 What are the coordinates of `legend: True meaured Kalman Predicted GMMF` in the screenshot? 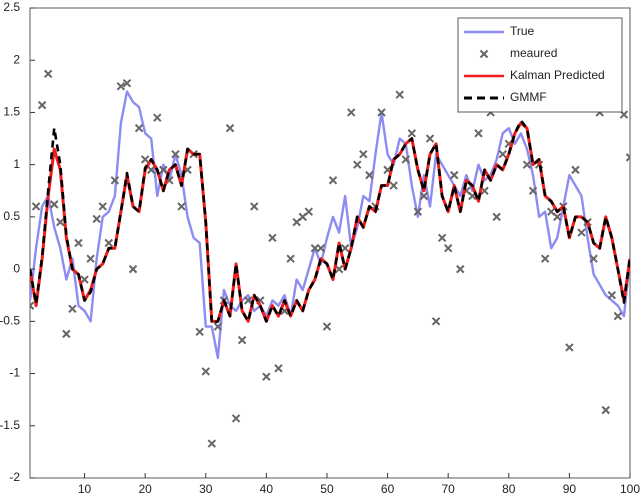 It's located at (540, 65).